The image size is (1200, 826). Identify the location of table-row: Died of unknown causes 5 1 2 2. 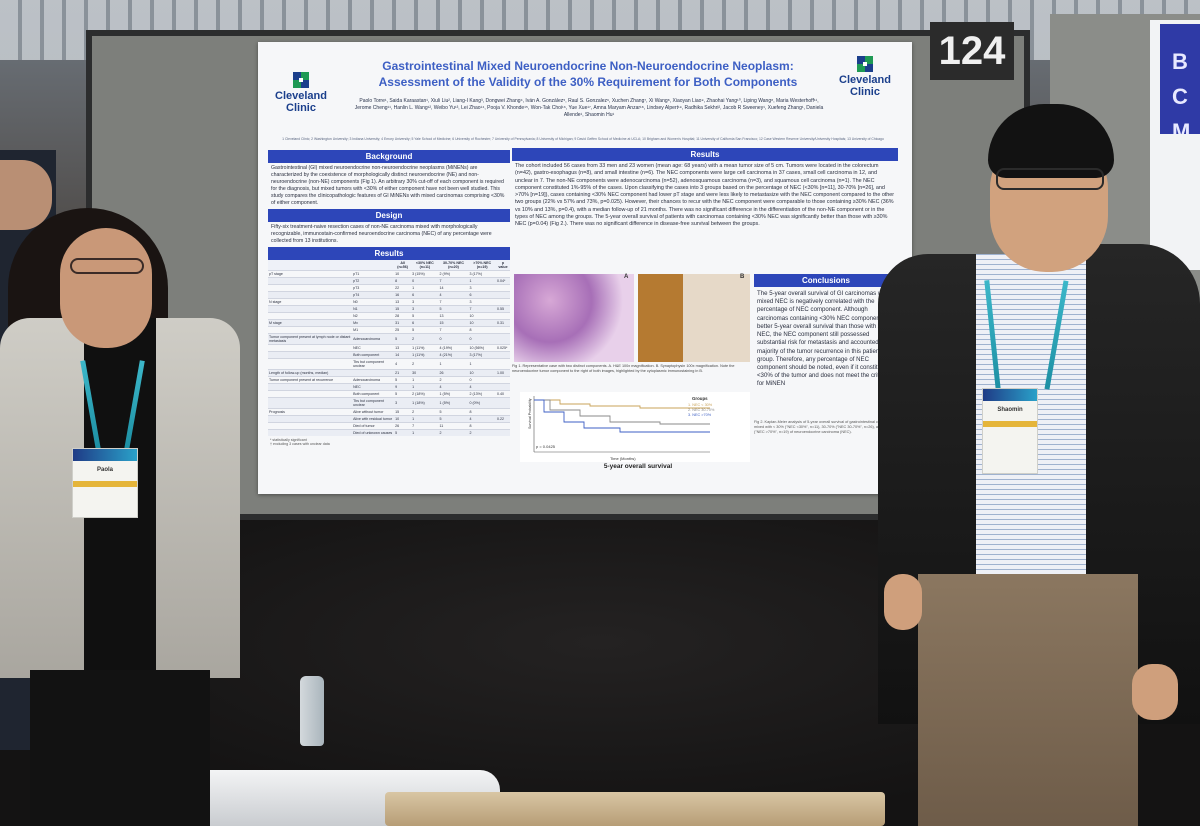
(389, 433).